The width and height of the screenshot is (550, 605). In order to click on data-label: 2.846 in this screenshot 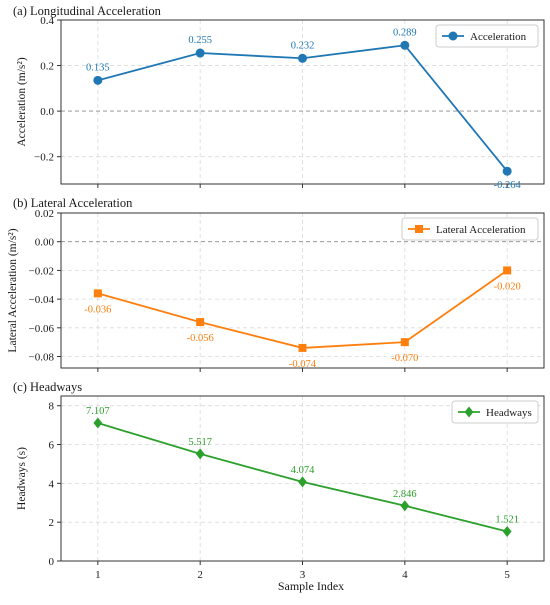, I will do `click(405, 494)`.